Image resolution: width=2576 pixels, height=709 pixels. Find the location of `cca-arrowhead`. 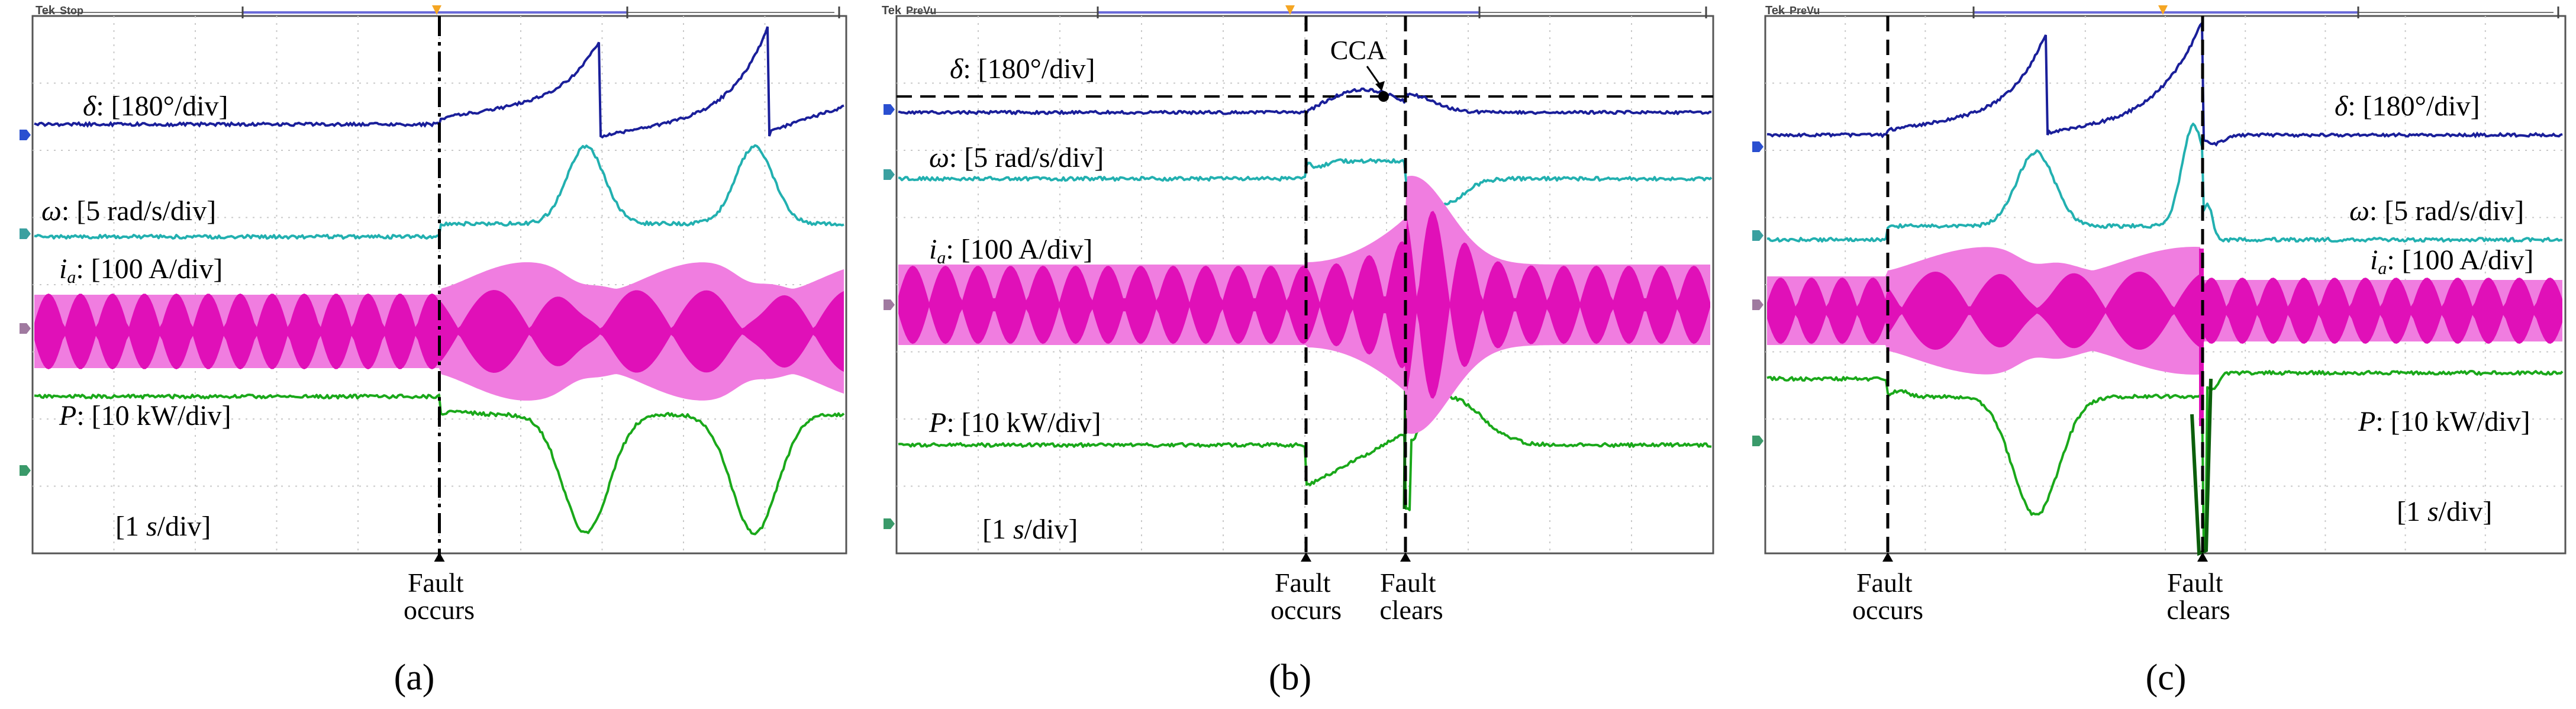

cca-arrowhead is located at coordinates (1380, 86).